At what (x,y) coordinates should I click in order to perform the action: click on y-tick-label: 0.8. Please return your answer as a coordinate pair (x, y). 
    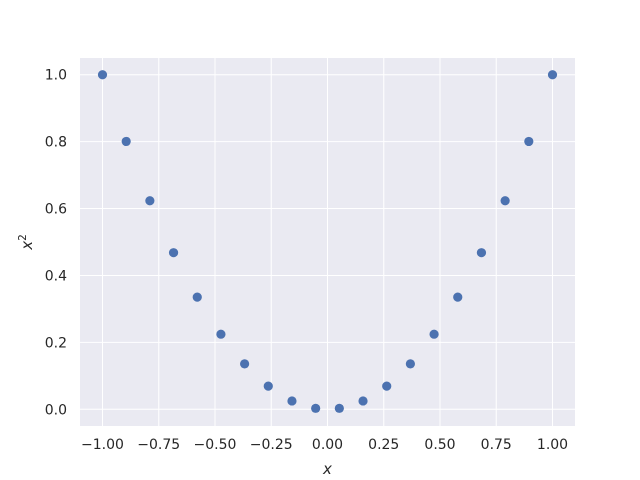
    Looking at the image, I should click on (56, 143).